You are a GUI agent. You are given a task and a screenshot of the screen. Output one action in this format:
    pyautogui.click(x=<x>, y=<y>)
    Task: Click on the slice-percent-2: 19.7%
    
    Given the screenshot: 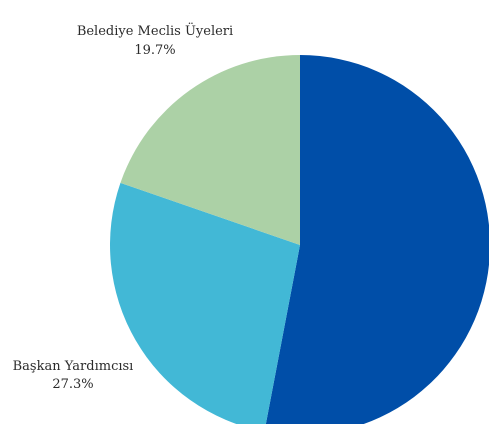 What is the action you would take?
    pyautogui.click(x=154, y=50)
    